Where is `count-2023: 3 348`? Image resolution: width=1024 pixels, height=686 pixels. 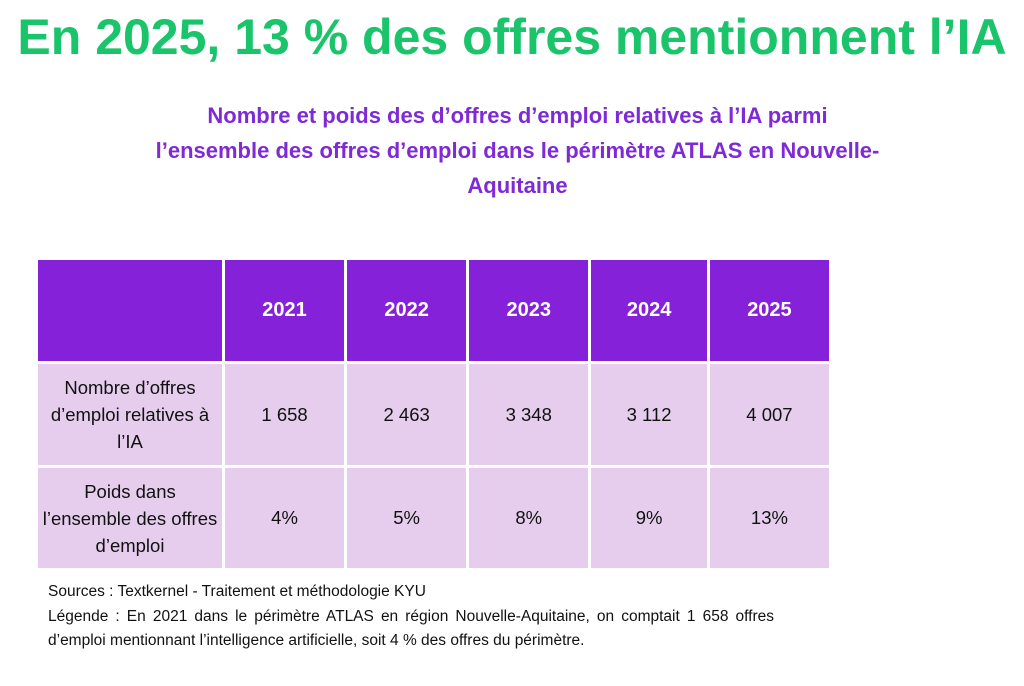
count-2023: 3 348 is located at coordinates (529, 414).